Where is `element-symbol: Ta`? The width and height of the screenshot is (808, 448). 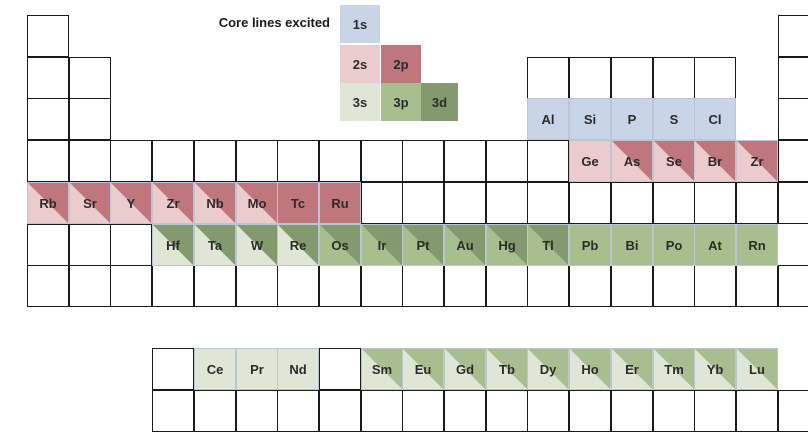
element-symbol: Ta is located at coordinates (215, 245).